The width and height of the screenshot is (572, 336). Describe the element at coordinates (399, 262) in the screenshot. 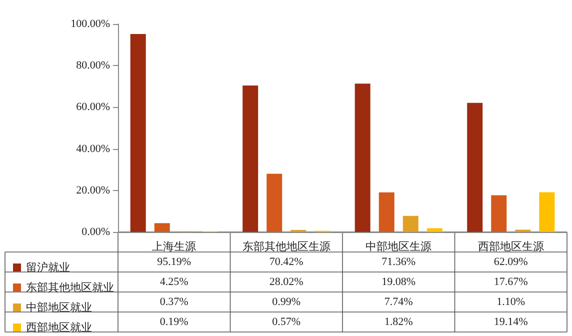

I see `data-label: 71.36%` at that location.